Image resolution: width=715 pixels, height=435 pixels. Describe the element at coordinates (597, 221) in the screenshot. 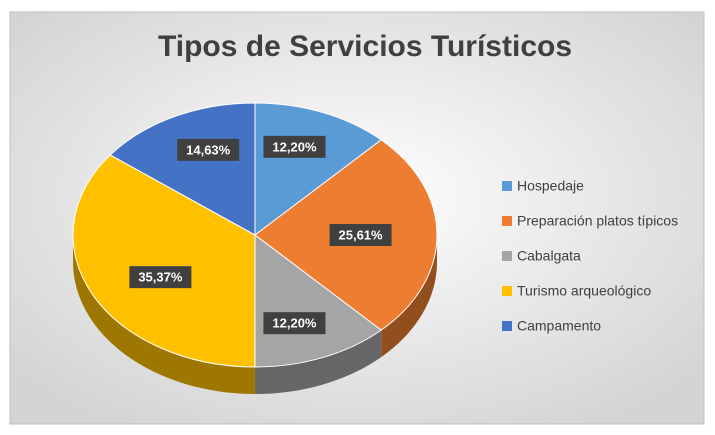

I see `legend-label: Preparación platos típicos` at that location.